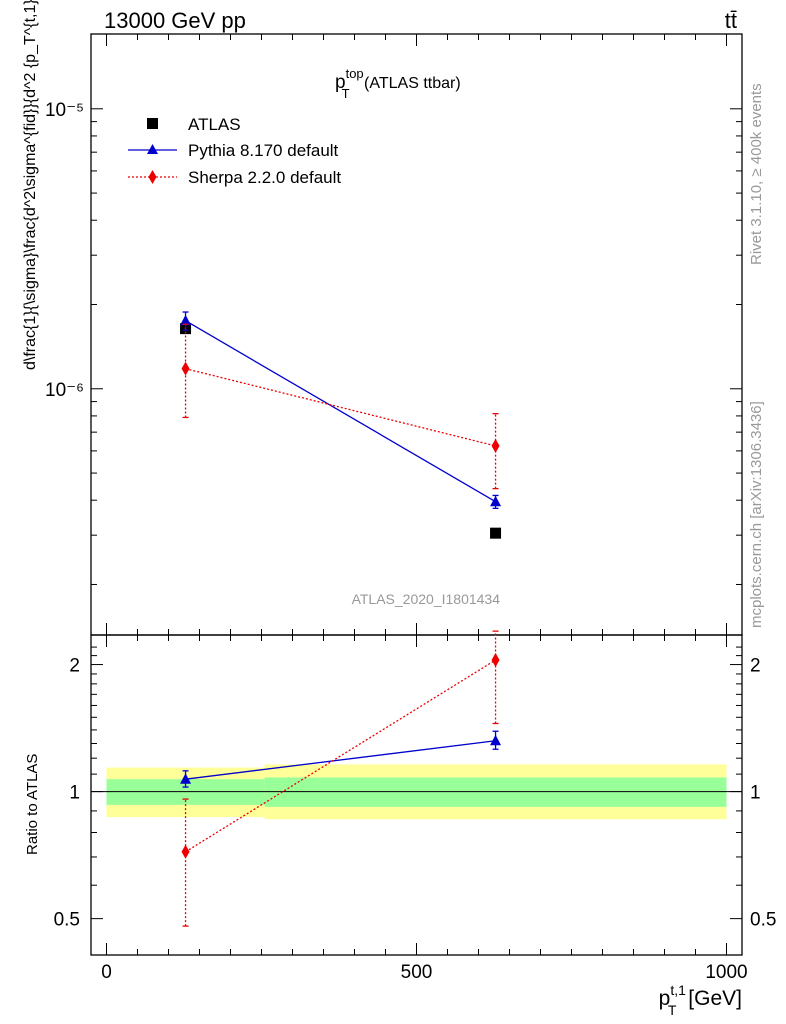  I want to click on ratio-tick-label: 1, so click(74, 793).